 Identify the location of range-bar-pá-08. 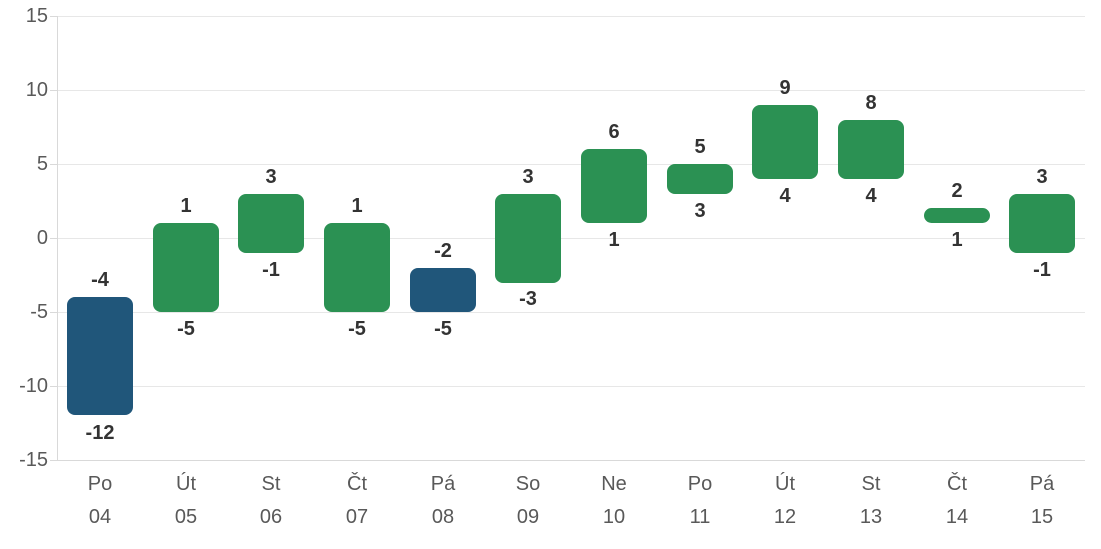
(443, 290).